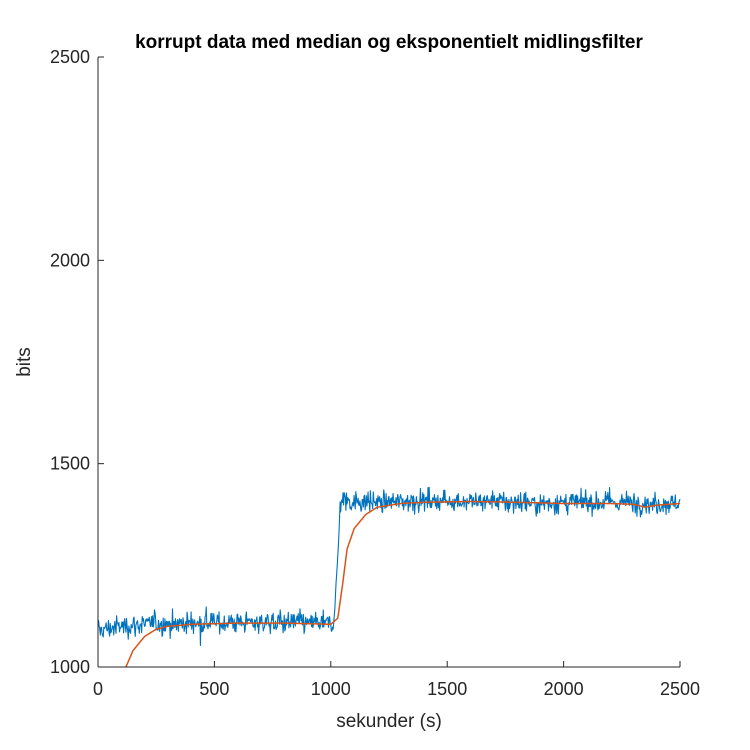 The height and width of the screenshot is (750, 750). I want to click on y-tick-label: 2000, so click(70, 260).